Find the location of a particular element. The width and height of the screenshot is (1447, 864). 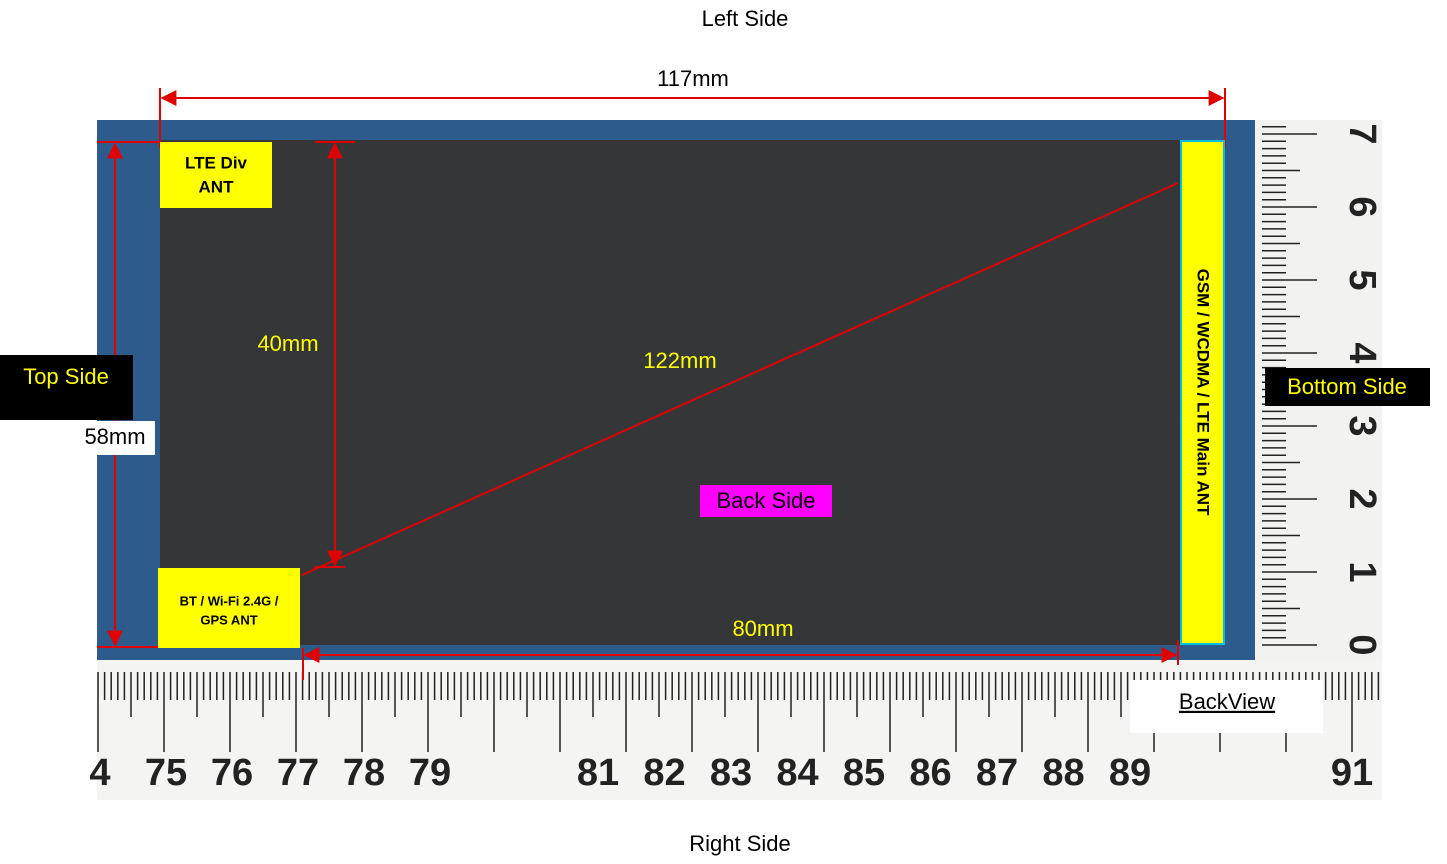

ruler-number: 2 is located at coordinates (1362, 498).